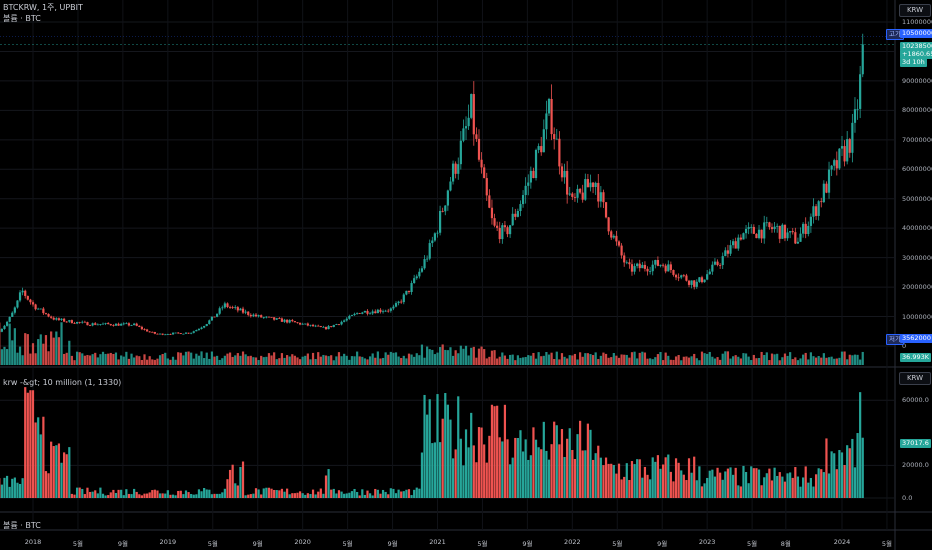  What do you see at coordinates (915, 10) in the screenshot?
I see `price-unit-button: KRW` at bounding box center [915, 10].